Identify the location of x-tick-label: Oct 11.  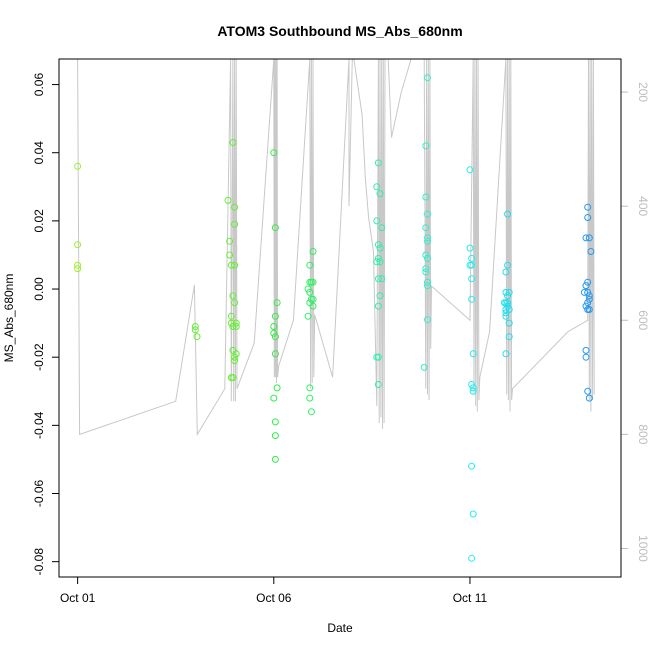
(470, 598).